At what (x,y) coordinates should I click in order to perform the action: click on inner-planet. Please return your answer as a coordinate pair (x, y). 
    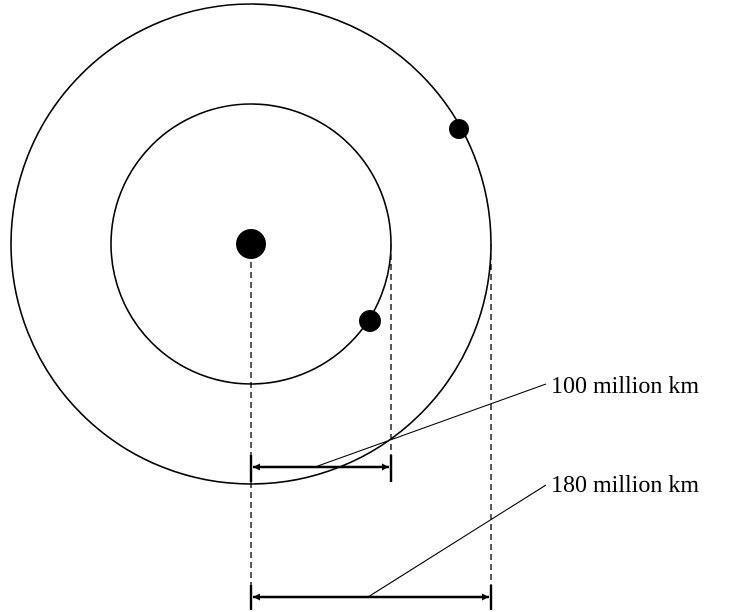
    Looking at the image, I should click on (370, 321).